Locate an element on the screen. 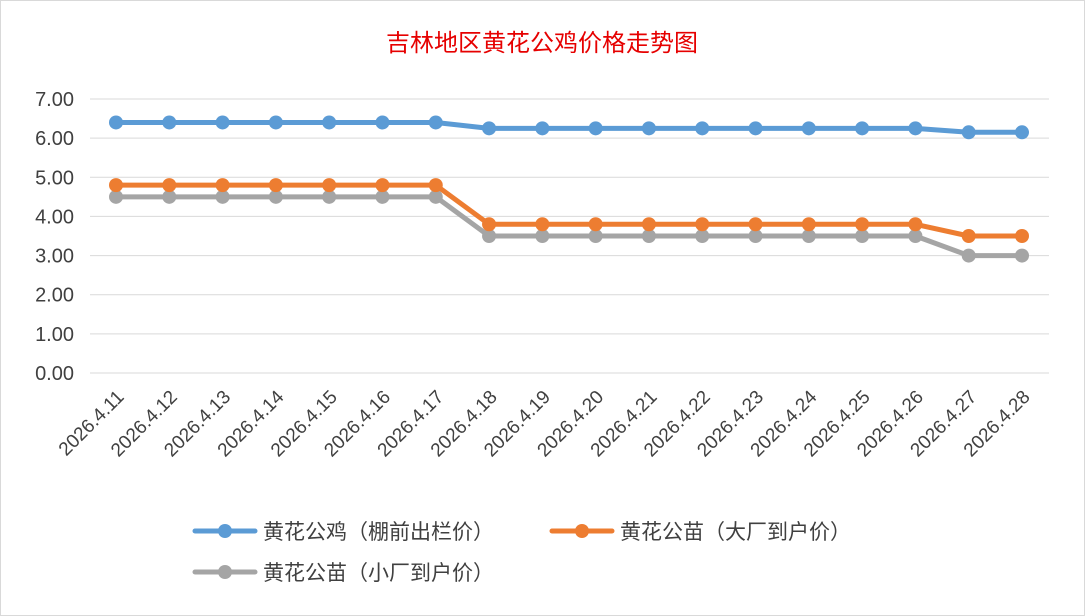  y-tick-label: 7.00 is located at coordinates (54, 100).